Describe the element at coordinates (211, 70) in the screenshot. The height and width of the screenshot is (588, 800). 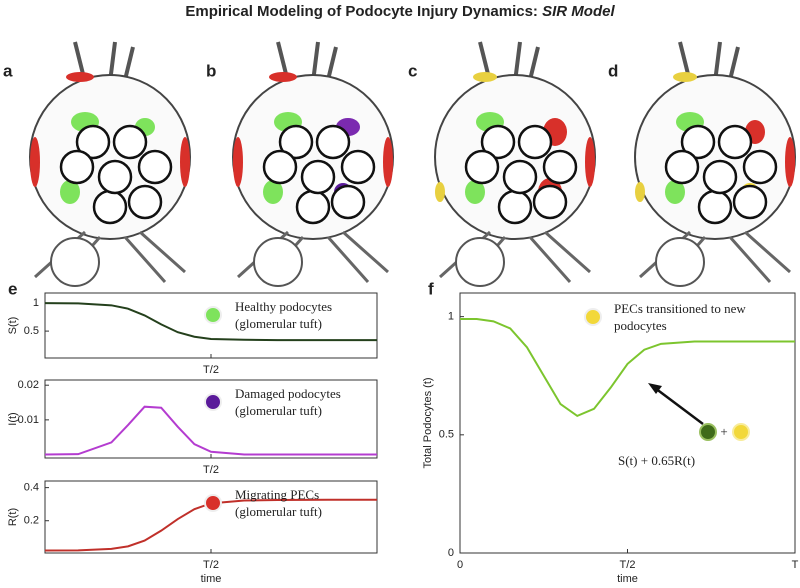
I see `panel-label: b` at that location.